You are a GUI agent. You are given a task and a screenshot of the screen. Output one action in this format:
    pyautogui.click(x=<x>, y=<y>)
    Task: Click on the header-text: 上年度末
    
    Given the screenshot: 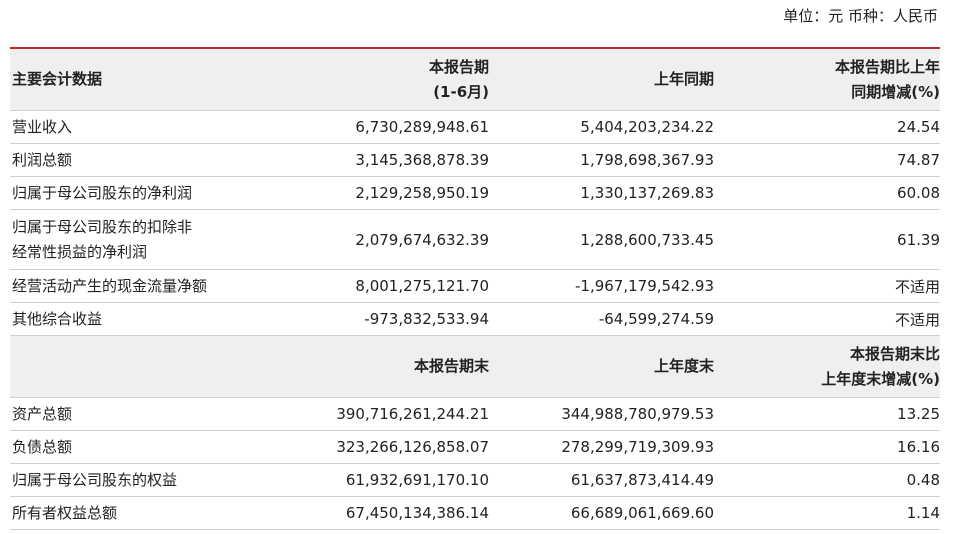 What is the action you would take?
    pyautogui.click(x=683, y=366)
    